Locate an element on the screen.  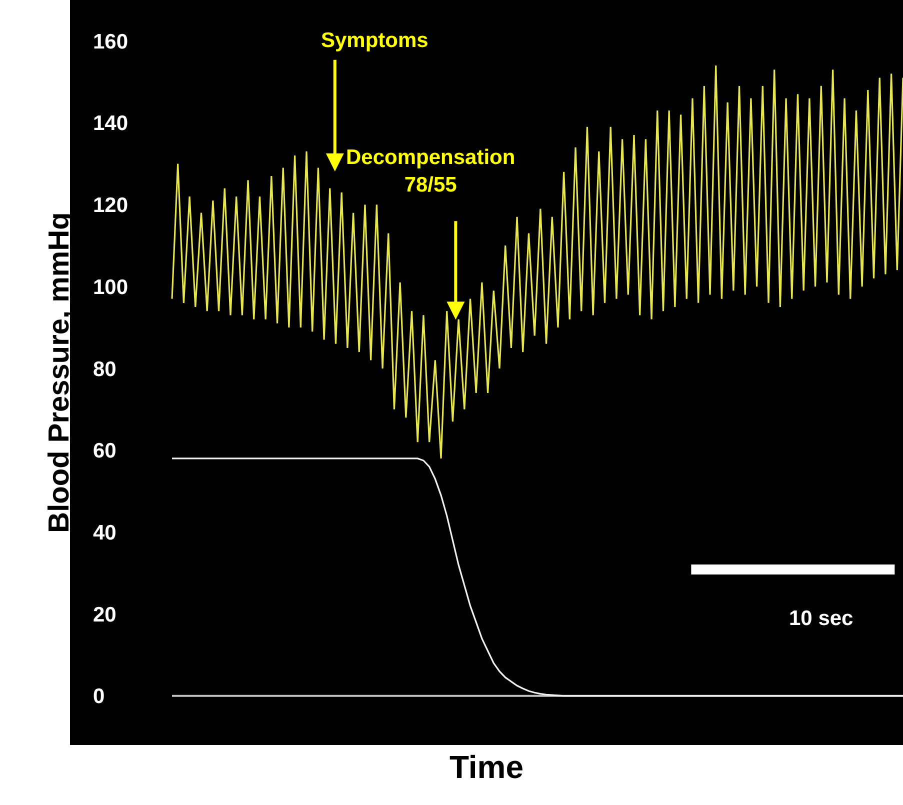
y-tick-label: 20 is located at coordinates (104, 614).